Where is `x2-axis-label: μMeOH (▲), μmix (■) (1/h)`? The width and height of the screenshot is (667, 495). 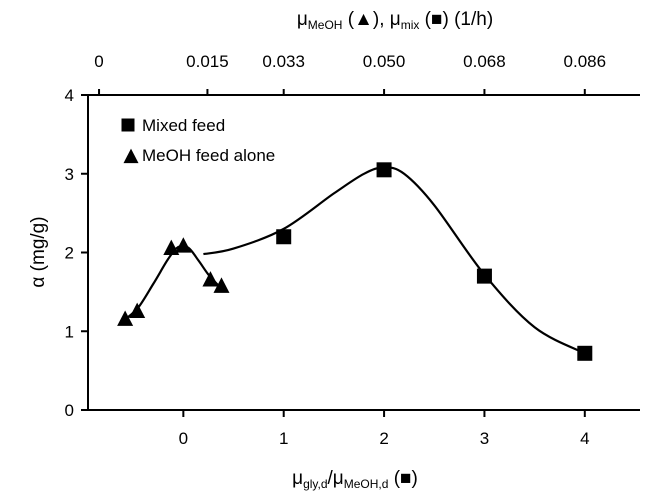
x2-axis-label: μMeOH (▲), μmix (■) (1/h) is located at coordinates (395, 20).